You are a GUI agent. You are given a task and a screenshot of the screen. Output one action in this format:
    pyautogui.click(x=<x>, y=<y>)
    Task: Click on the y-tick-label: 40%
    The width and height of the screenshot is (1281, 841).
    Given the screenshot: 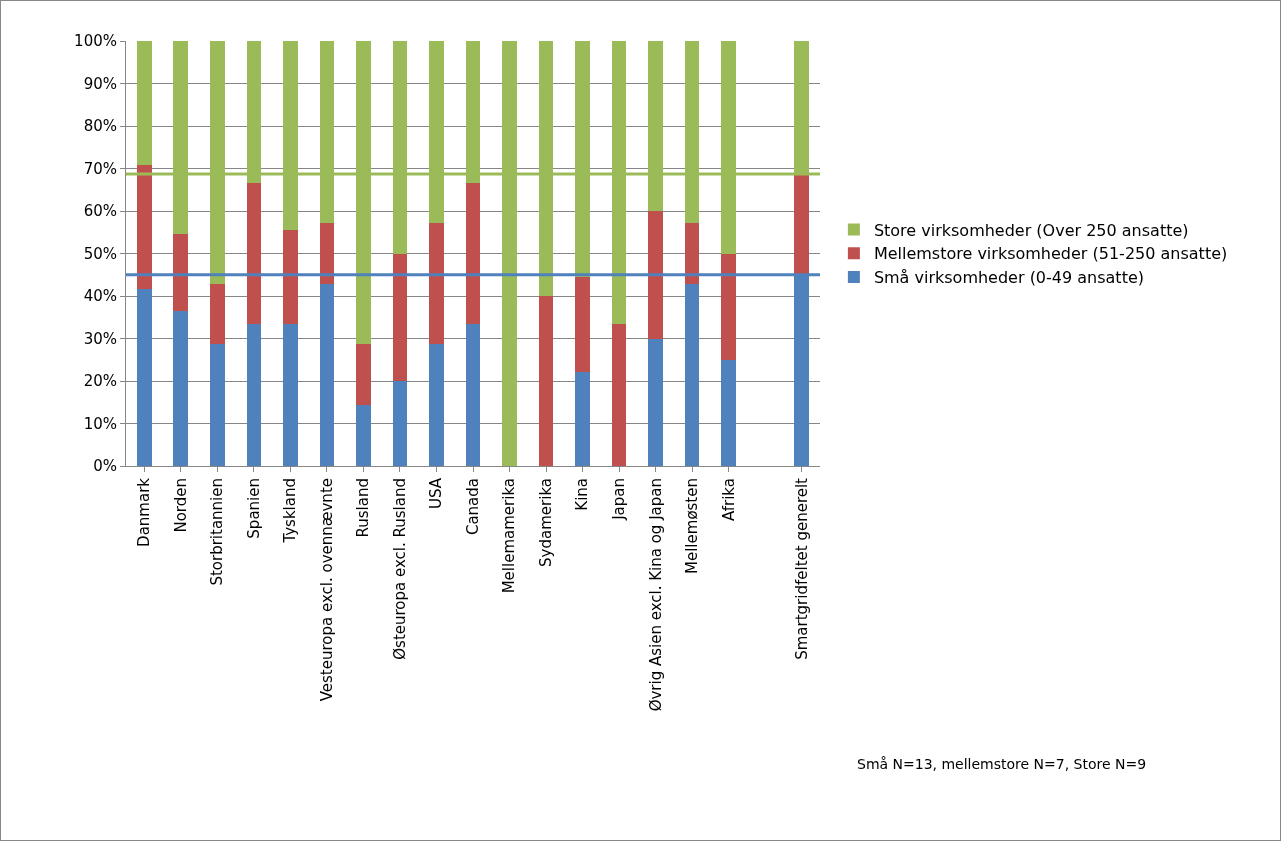 What is the action you would take?
    pyautogui.click(x=100, y=296)
    